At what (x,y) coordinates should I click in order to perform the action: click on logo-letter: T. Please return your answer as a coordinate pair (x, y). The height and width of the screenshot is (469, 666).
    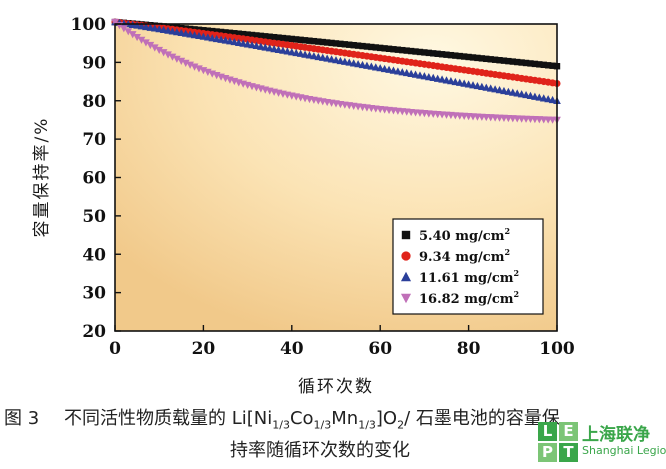
    Looking at the image, I should click on (568, 452).